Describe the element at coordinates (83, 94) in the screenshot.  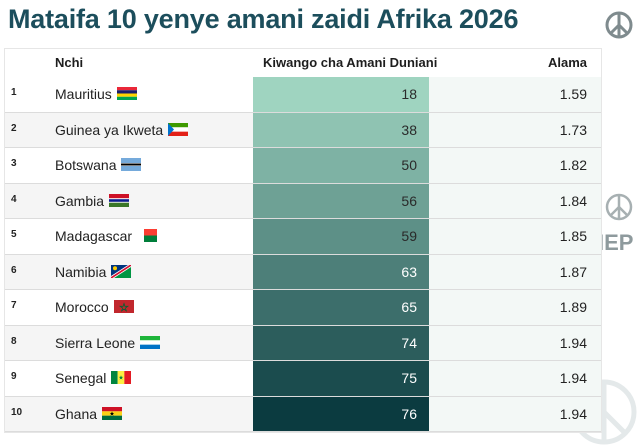
I see `country-name: Mauritius` at that location.